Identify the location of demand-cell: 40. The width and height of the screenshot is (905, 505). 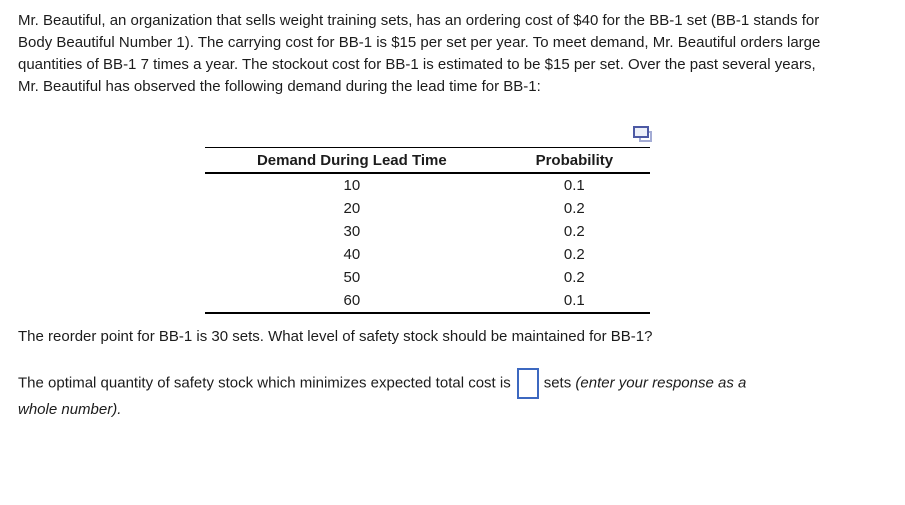
(352, 254).